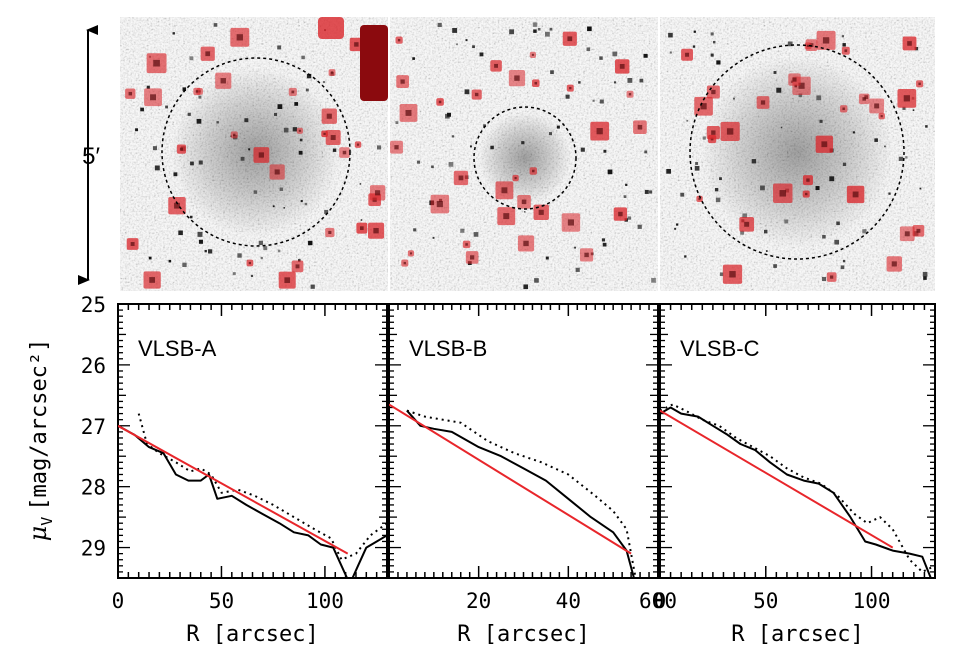 This screenshot has height=667, width=969. I want to click on scale-bar-label: 5′, so click(91, 156).